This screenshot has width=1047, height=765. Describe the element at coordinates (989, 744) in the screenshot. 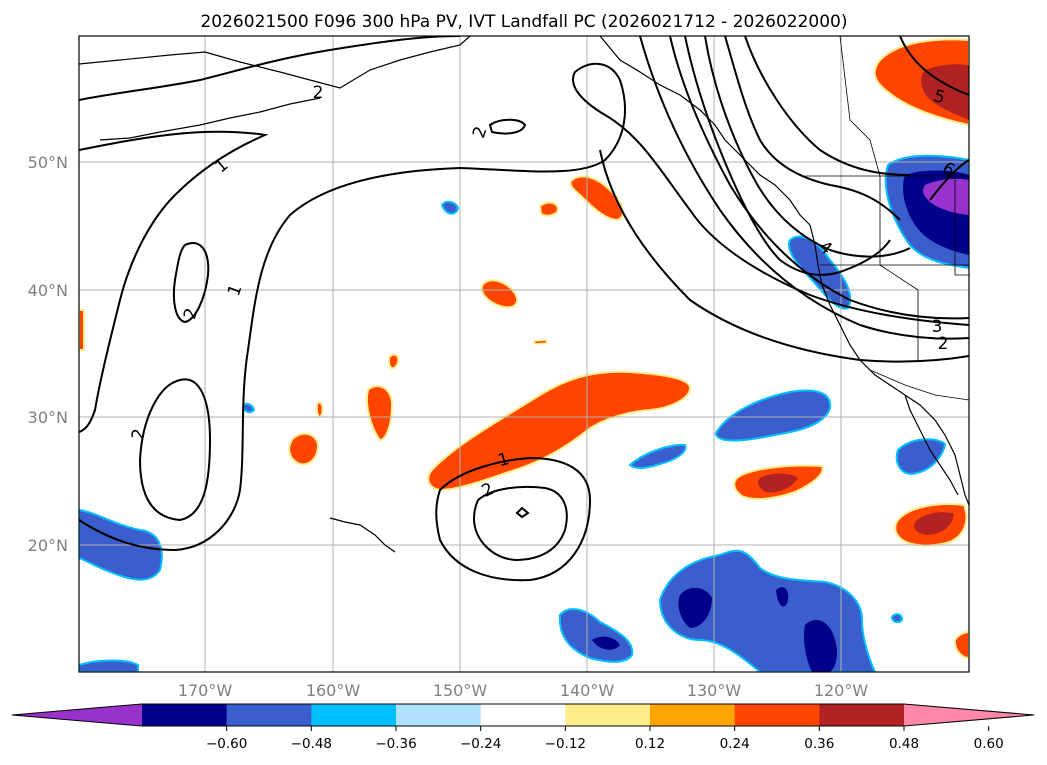

I see `colorbar-tick-label: 0.60` at that location.